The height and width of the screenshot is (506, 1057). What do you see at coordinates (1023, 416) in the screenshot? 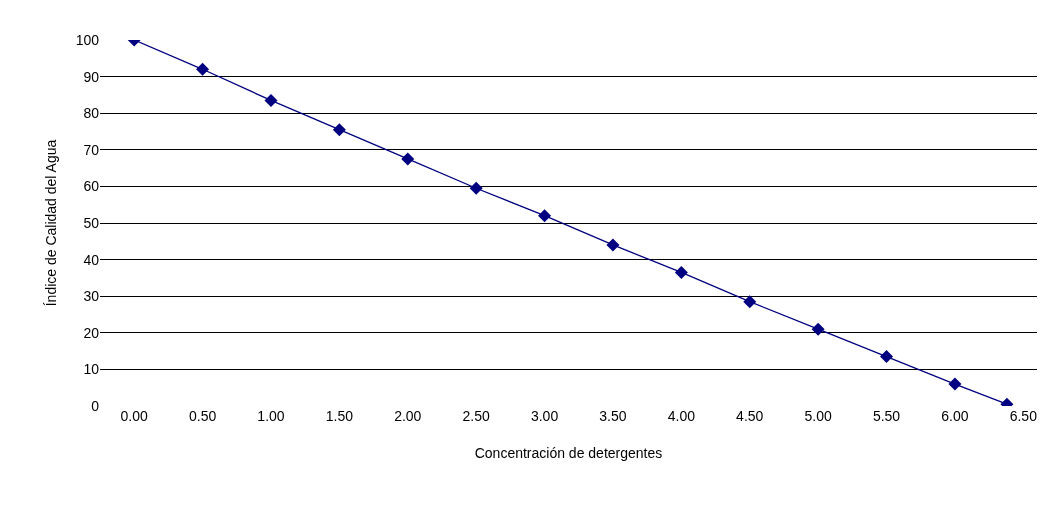
I see `x-tick-label: 6.50` at bounding box center [1023, 416].